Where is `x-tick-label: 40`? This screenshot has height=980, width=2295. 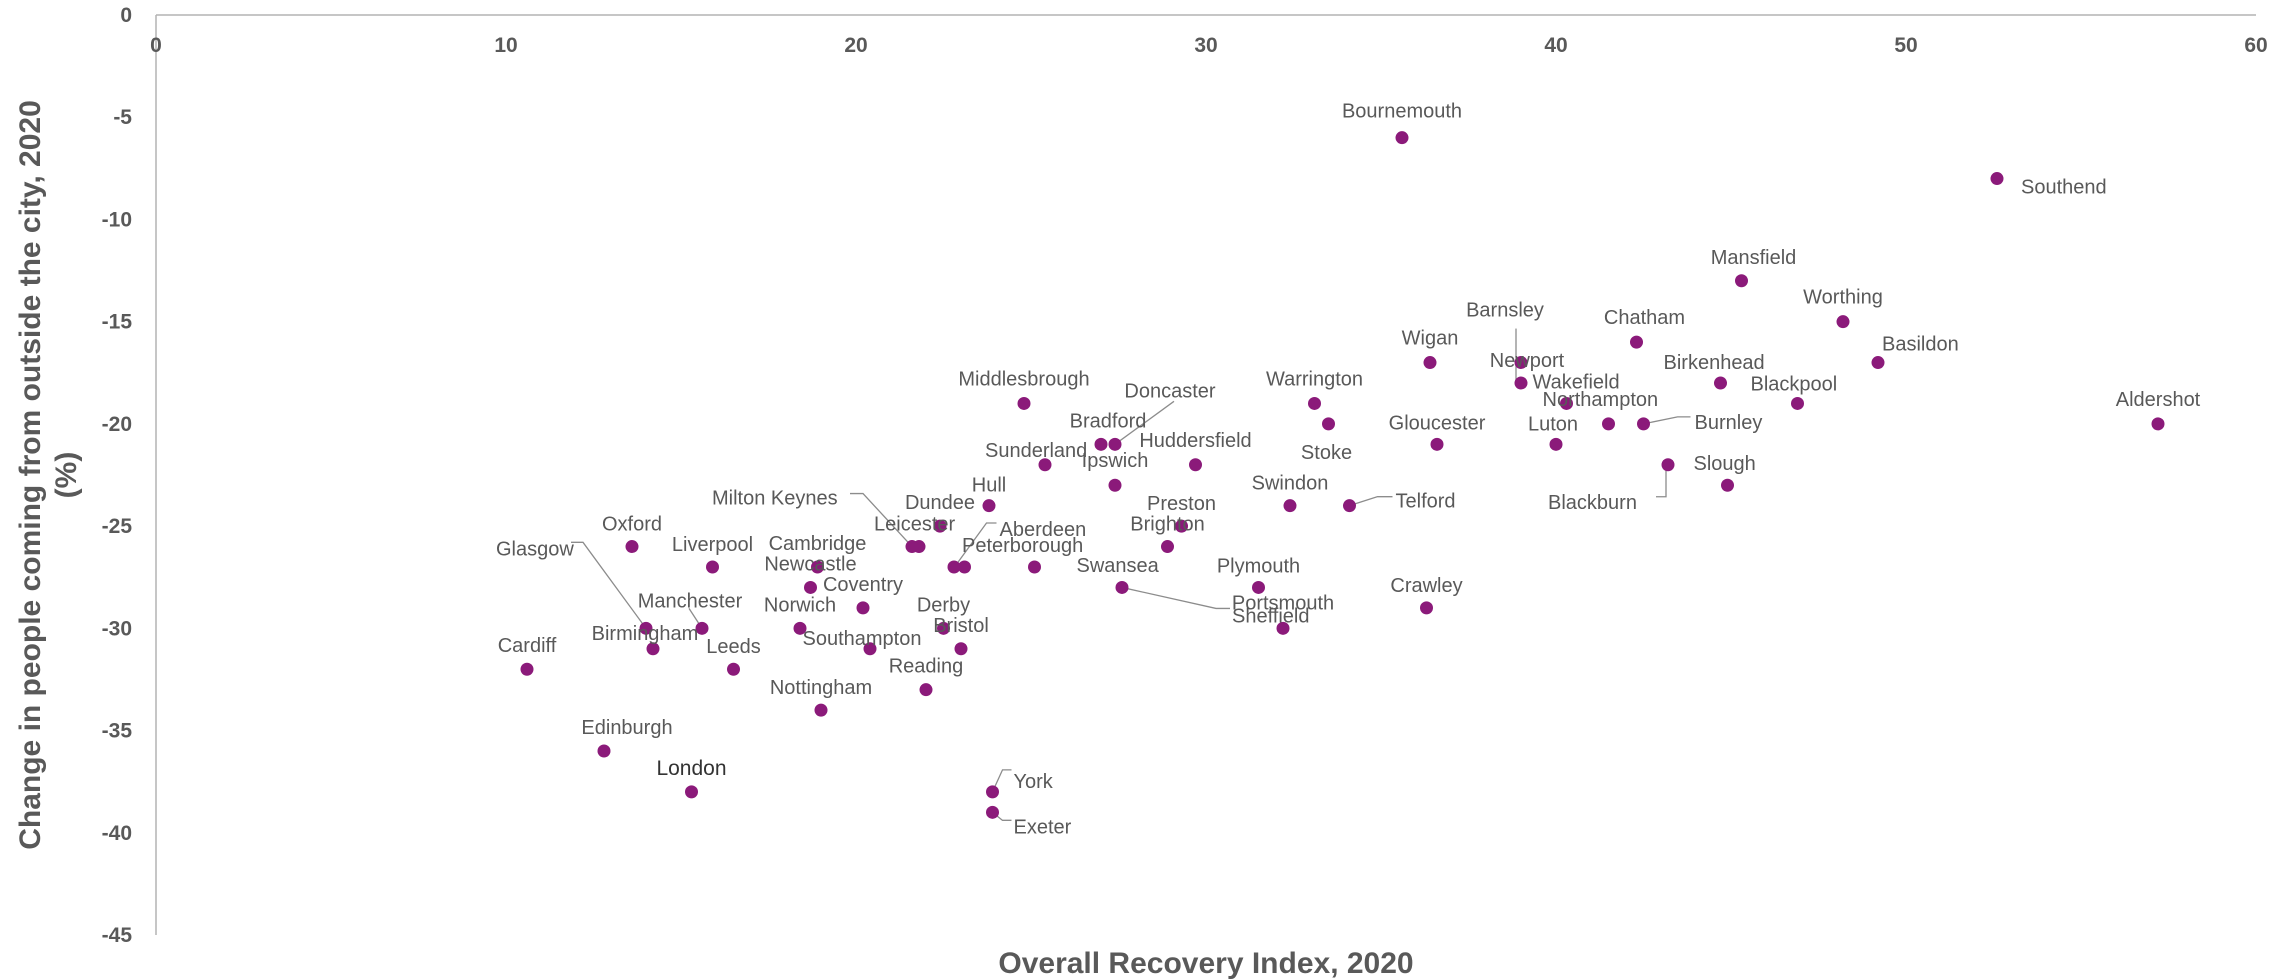
x-tick-label: 40 is located at coordinates (1555, 45).